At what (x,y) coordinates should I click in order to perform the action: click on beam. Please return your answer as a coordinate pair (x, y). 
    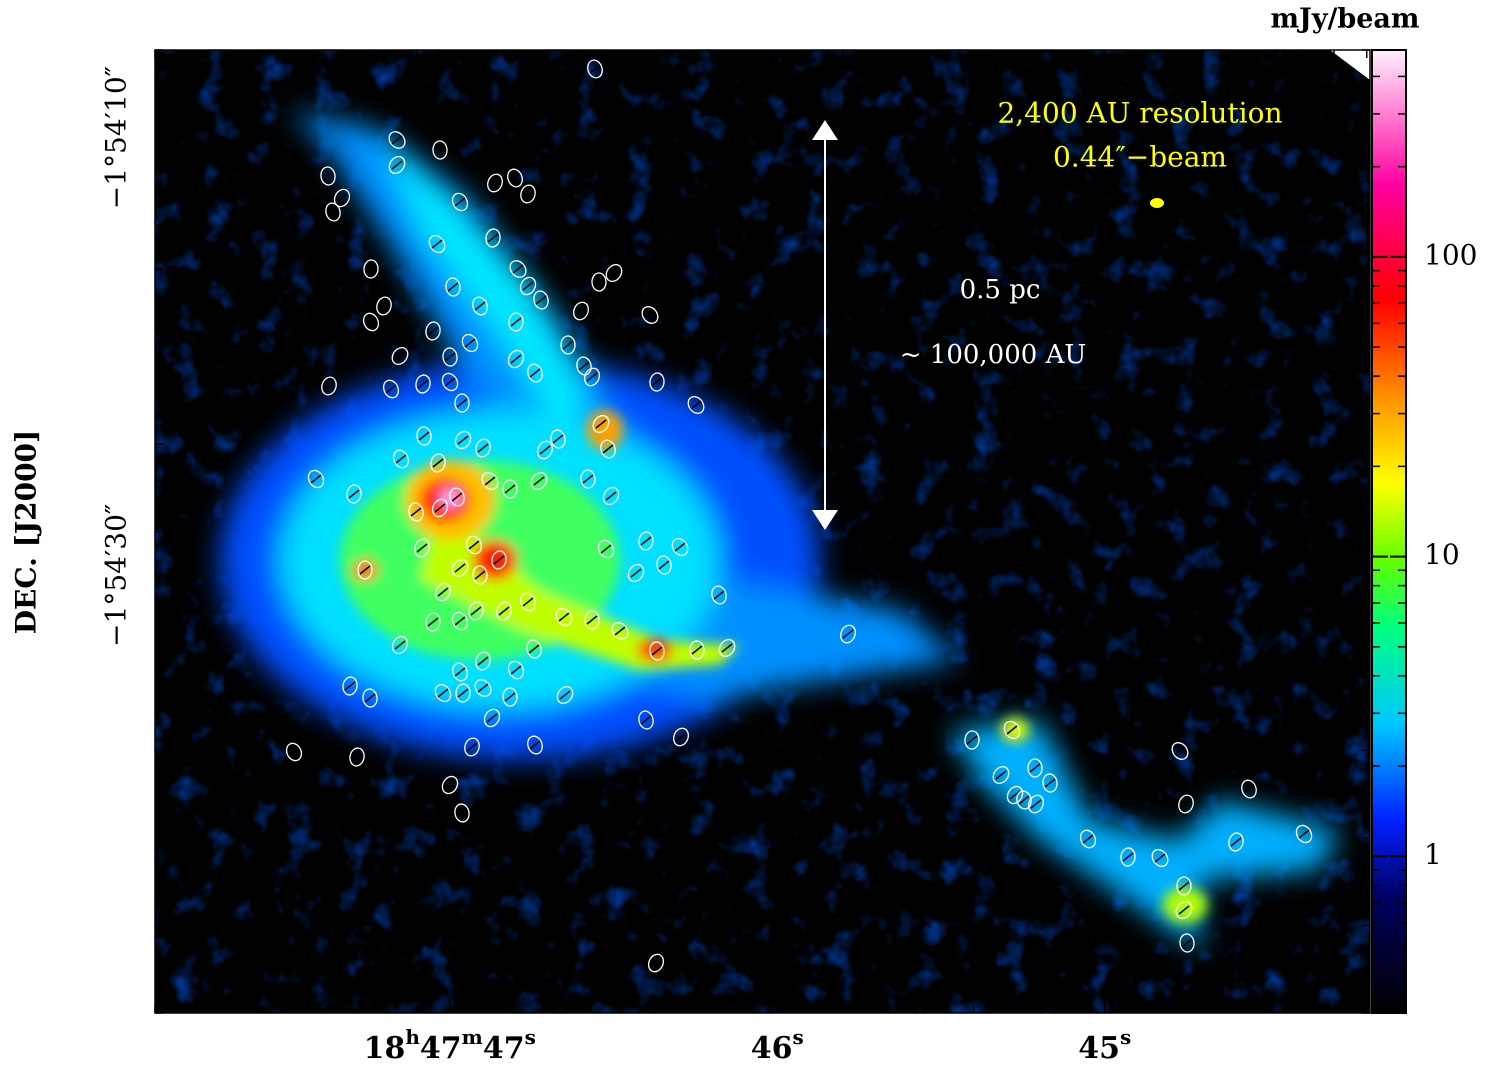
    Looking at the image, I should click on (1157, 203).